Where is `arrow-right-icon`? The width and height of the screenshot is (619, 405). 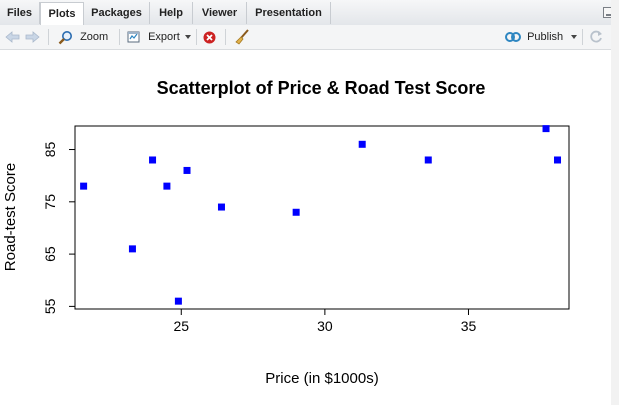 arrow-right-icon is located at coordinates (32, 37).